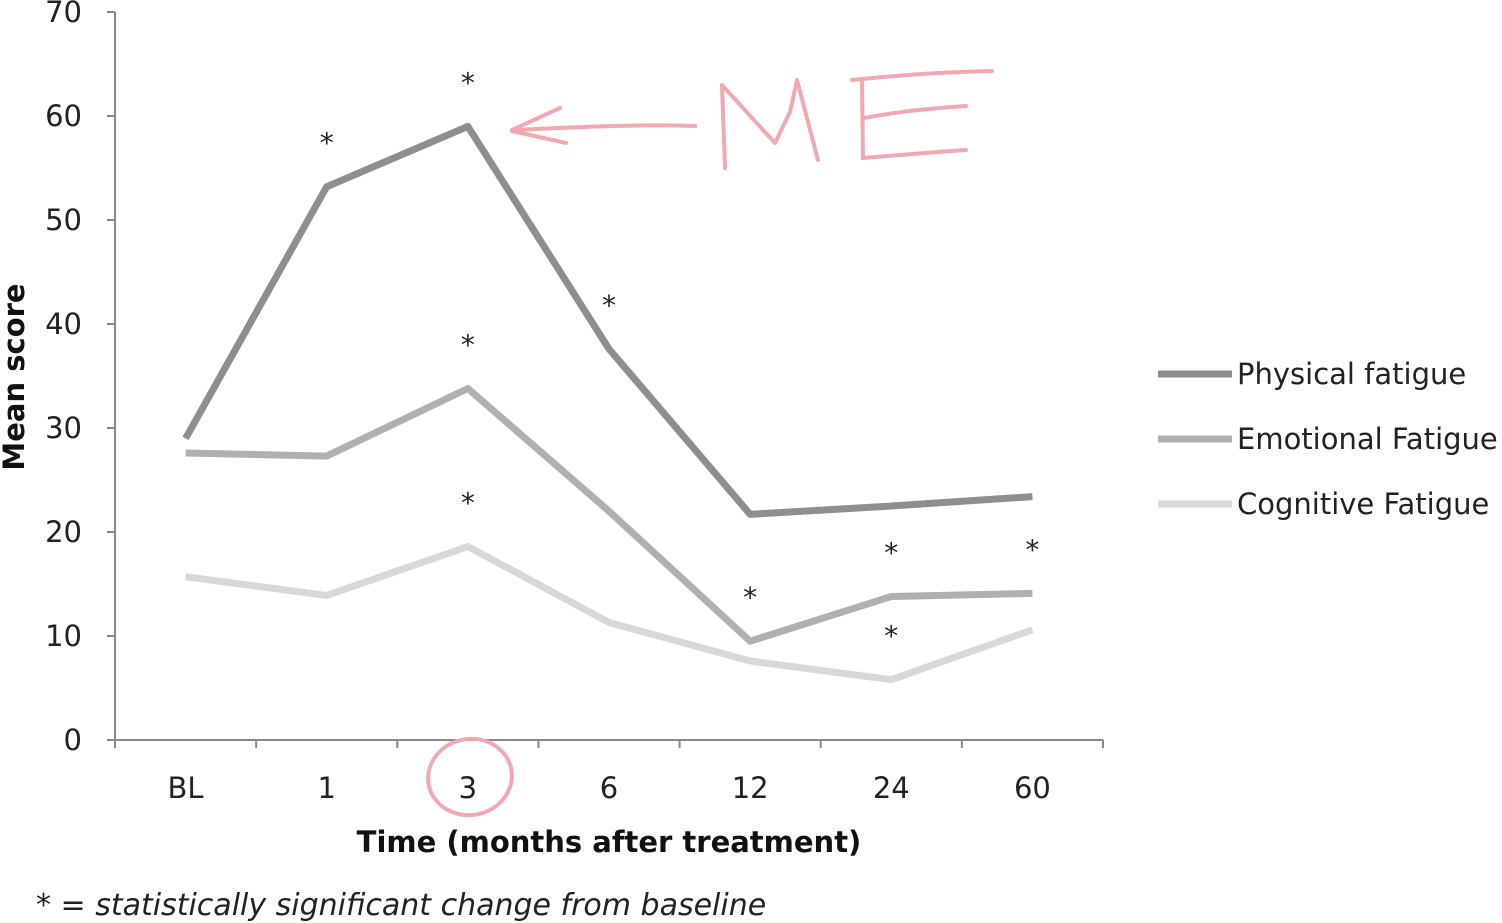 This screenshot has height=923, width=1502. Describe the element at coordinates (1351, 374) in the screenshot. I see `legend-label: Physical fatigue` at that location.